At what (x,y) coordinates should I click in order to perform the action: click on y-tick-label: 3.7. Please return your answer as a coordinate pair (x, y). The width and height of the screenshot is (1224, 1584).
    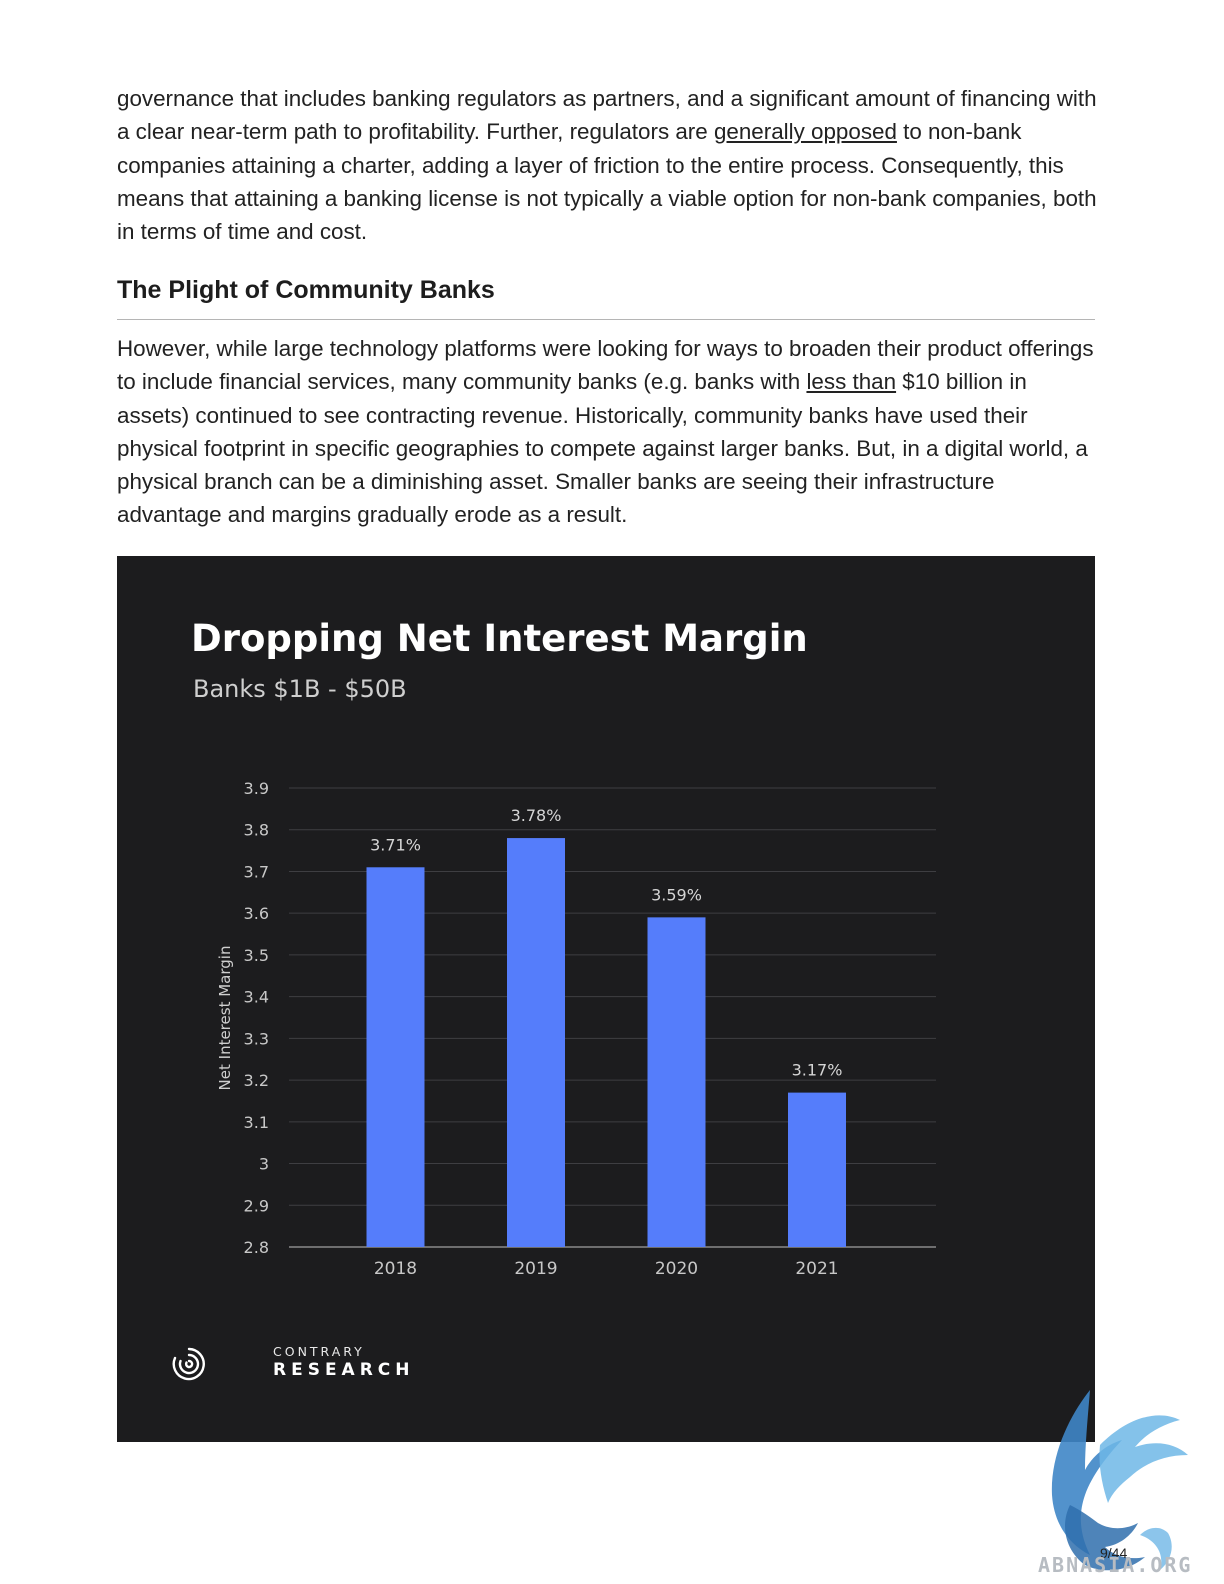
    Looking at the image, I should click on (256, 871).